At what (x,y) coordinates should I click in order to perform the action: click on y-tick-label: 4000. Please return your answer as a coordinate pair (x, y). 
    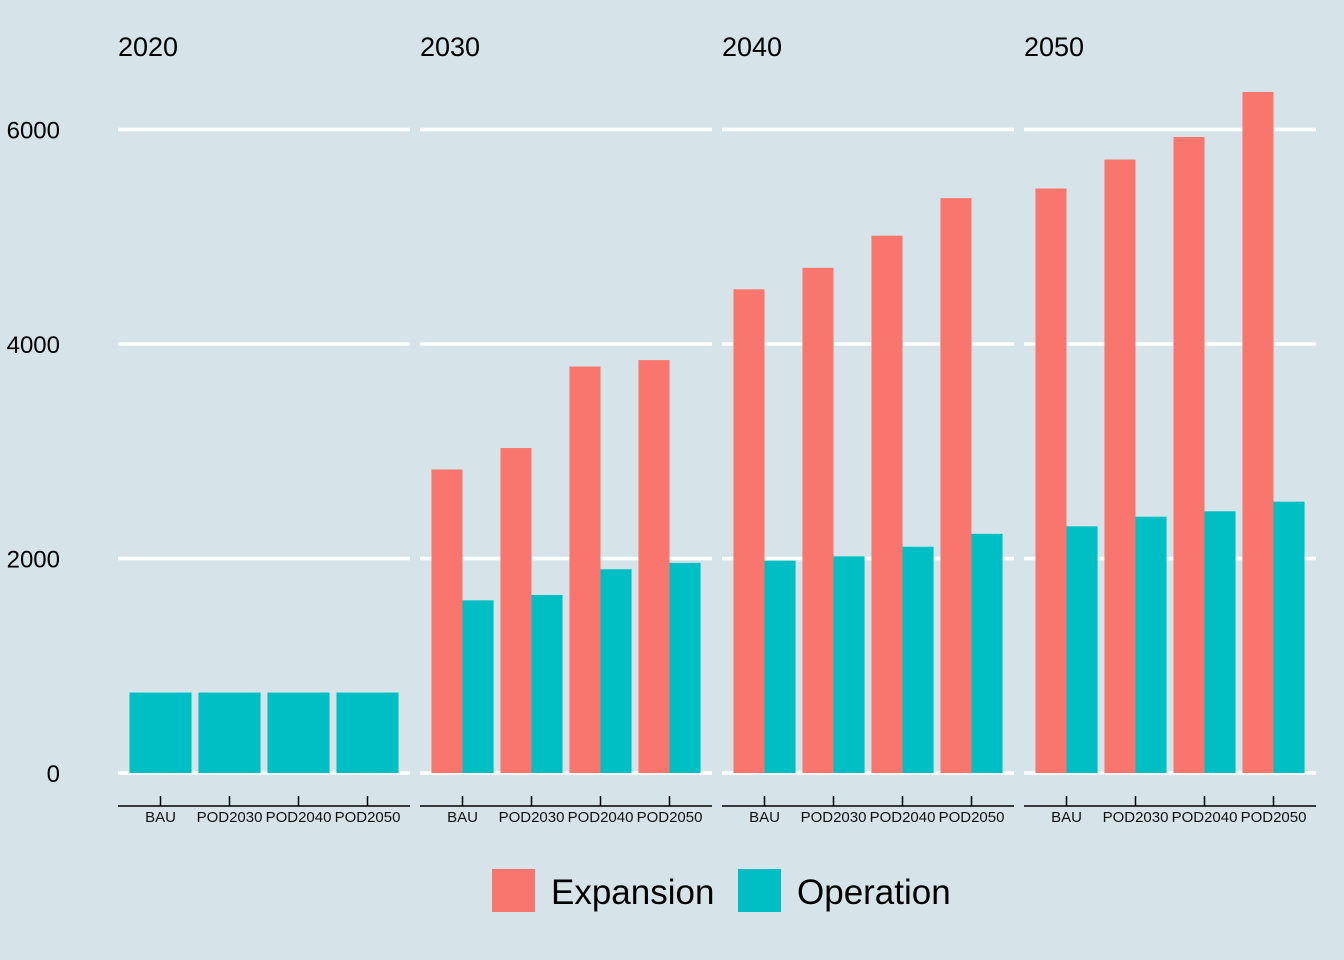
    Looking at the image, I should click on (33, 345).